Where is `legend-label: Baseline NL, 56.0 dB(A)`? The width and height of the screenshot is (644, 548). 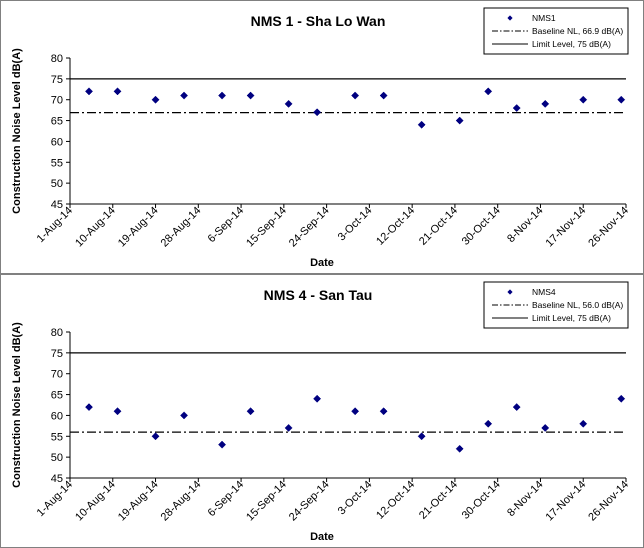 legend-label: Baseline NL, 56.0 dB(A) is located at coordinates (577, 305).